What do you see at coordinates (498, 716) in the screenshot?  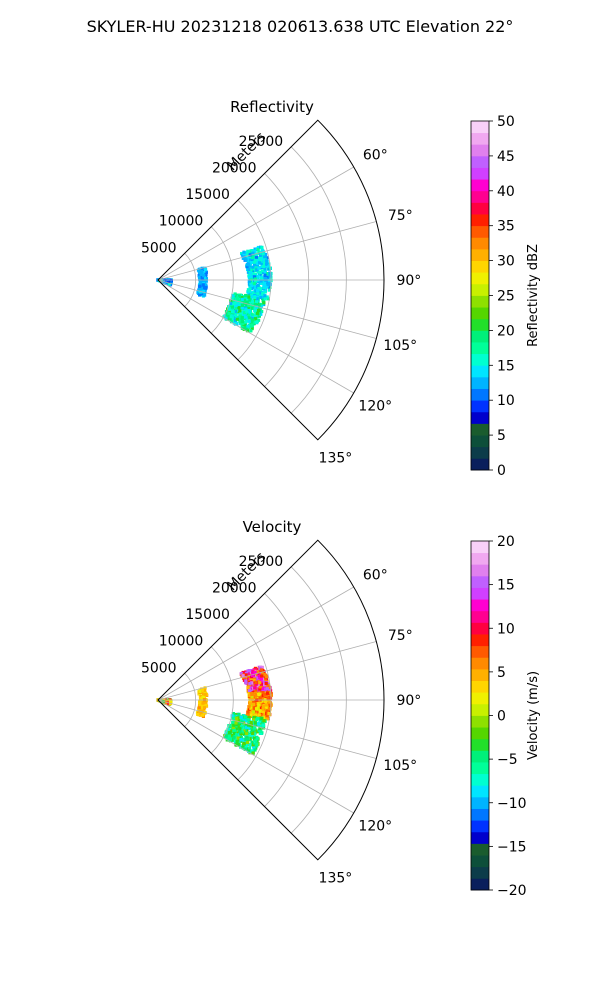 I see `velocity-colorbar: −20 −15 −10 −5 0 5 10 15 20` at bounding box center [498, 716].